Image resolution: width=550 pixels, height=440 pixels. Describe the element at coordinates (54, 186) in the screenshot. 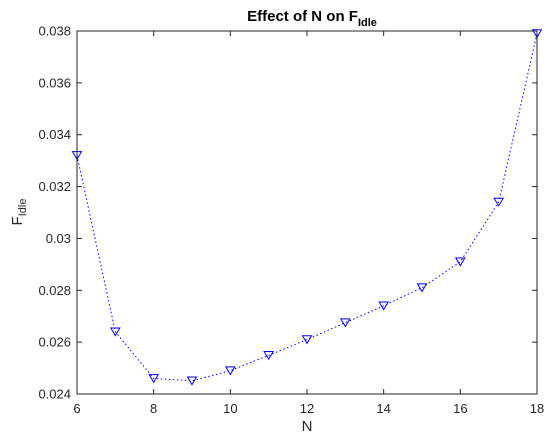

I see `y-tick-label: 0.032` at that location.